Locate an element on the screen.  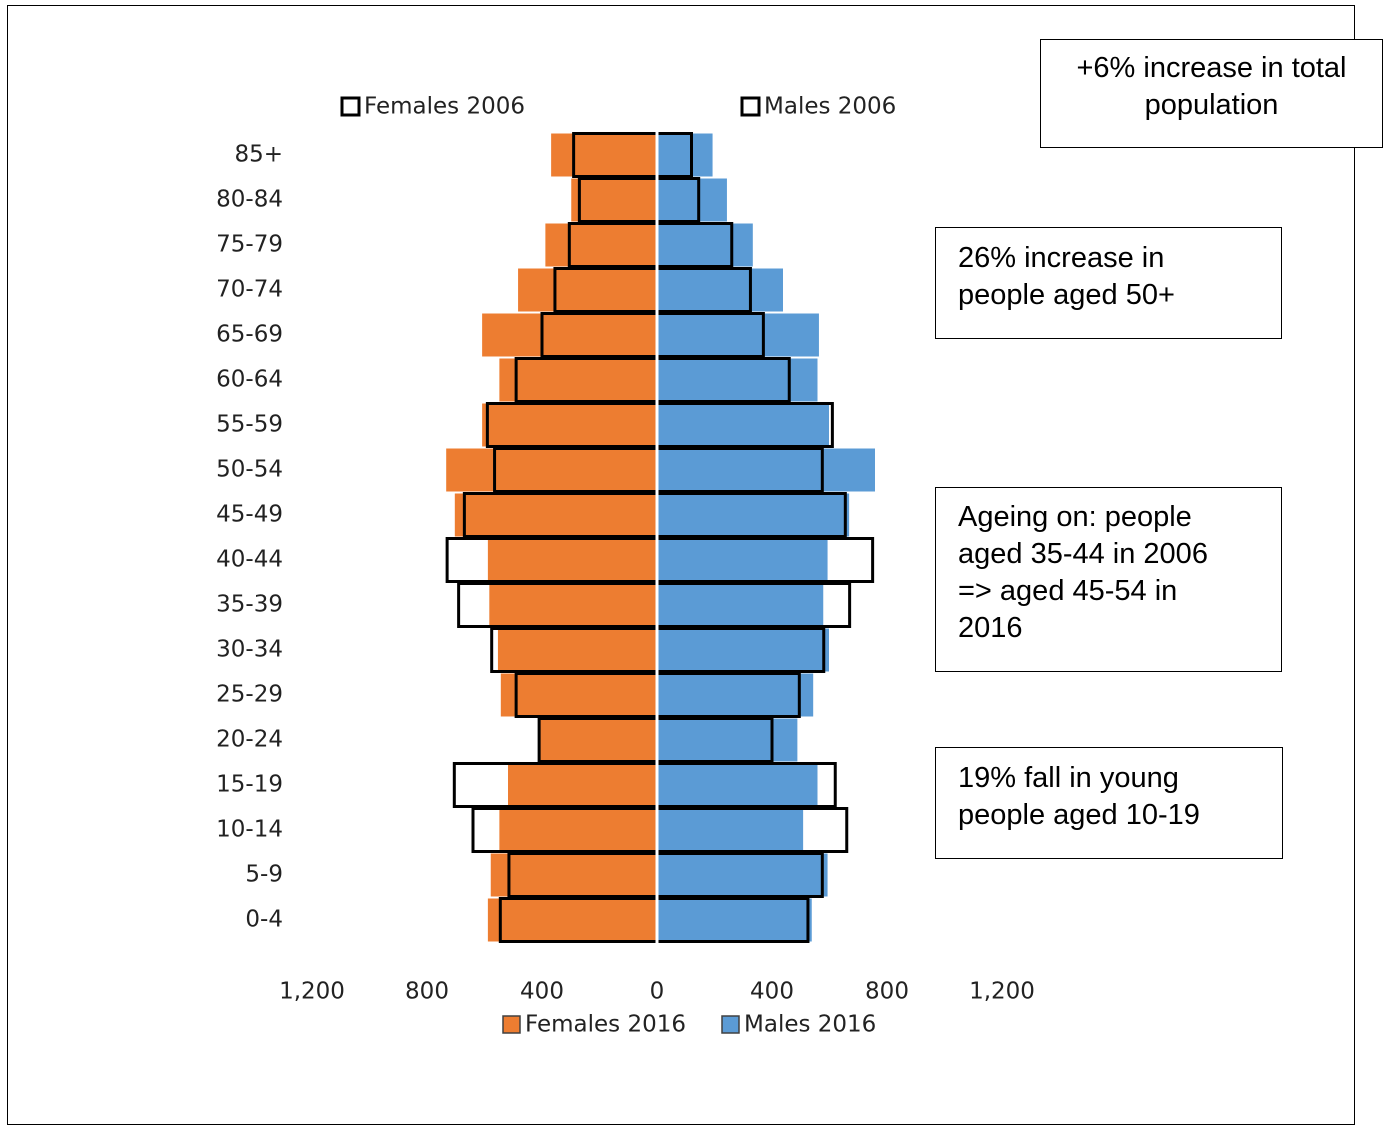
category-label: 15-19 is located at coordinates (249, 785).